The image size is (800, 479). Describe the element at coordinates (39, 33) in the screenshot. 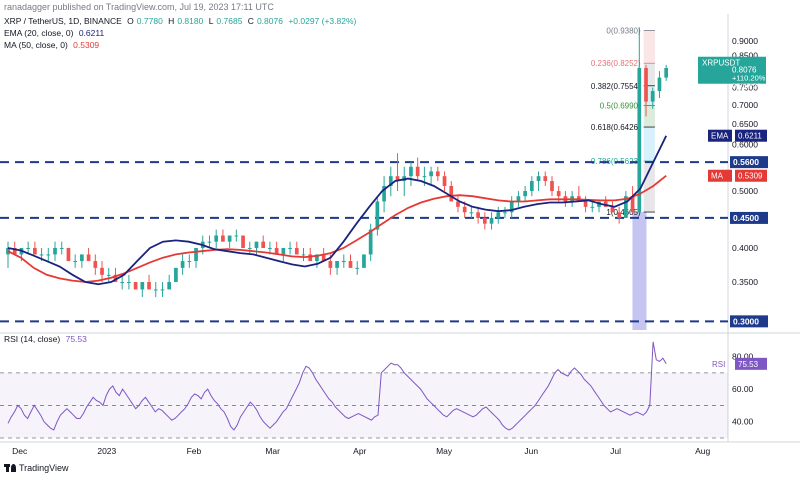

I see `ema-label: EMA (20, close, 0)` at that location.